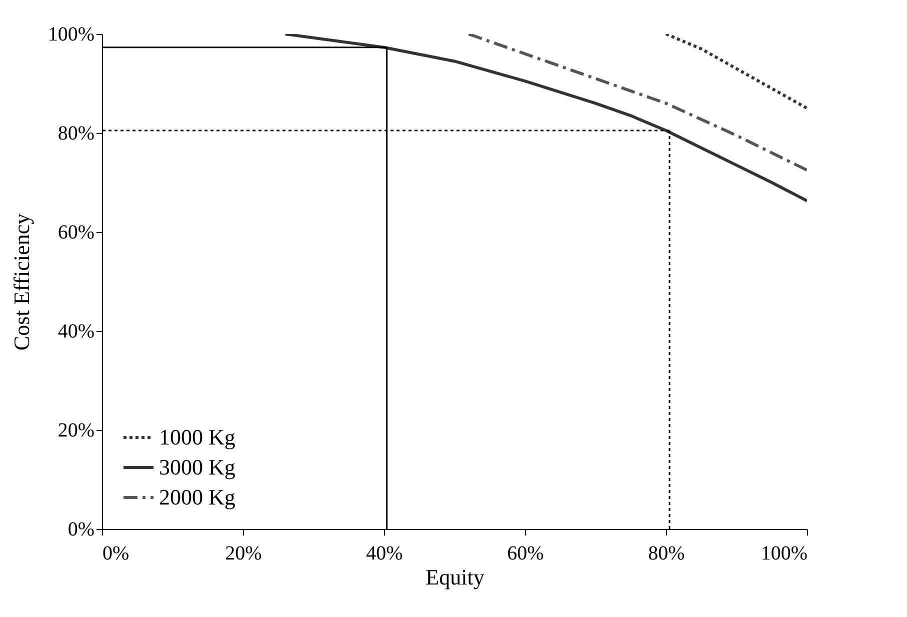 The height and width of the screenshot is (617, 907). What do you see at coordinates (455, 577) in the screenshot?
I see `x-axis-title: Equity` at bounding box center [455, 577].